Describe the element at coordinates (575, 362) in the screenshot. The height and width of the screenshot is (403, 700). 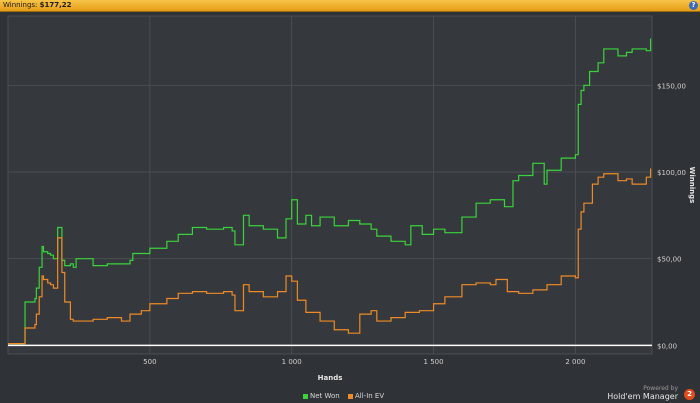
I see `x-tick-label: 2 000` at that location.